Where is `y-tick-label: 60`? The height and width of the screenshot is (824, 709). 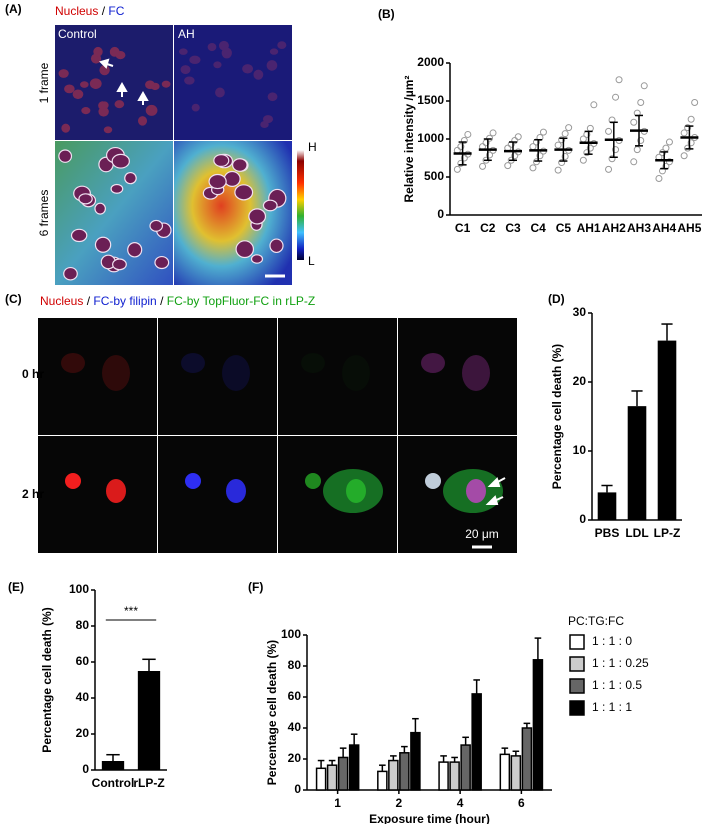
y-tick-label: 60 is located at coordinates (295, 696).